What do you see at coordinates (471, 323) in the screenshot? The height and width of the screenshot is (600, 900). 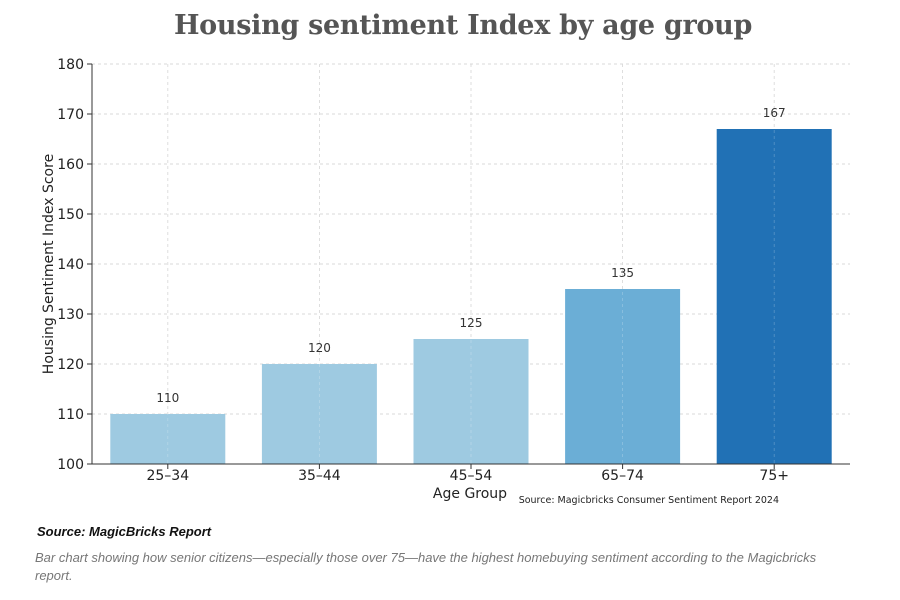 I see `bar-value-label: 125` at bounding box center [471, 323].